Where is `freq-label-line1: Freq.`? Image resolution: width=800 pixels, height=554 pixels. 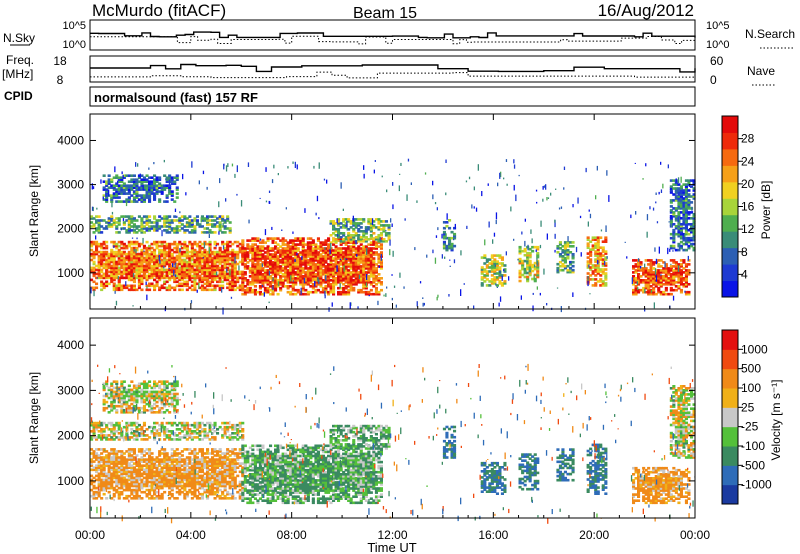
freq-label-line1: Freq. is located at coordinates (20, 60).